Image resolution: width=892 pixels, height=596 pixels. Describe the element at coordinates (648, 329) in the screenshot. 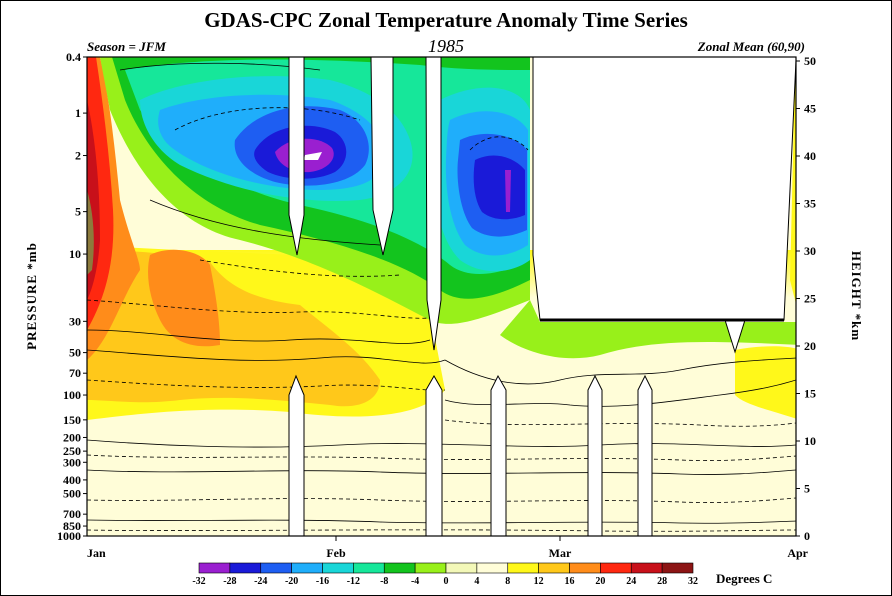

I see `green-band-late` at that location.